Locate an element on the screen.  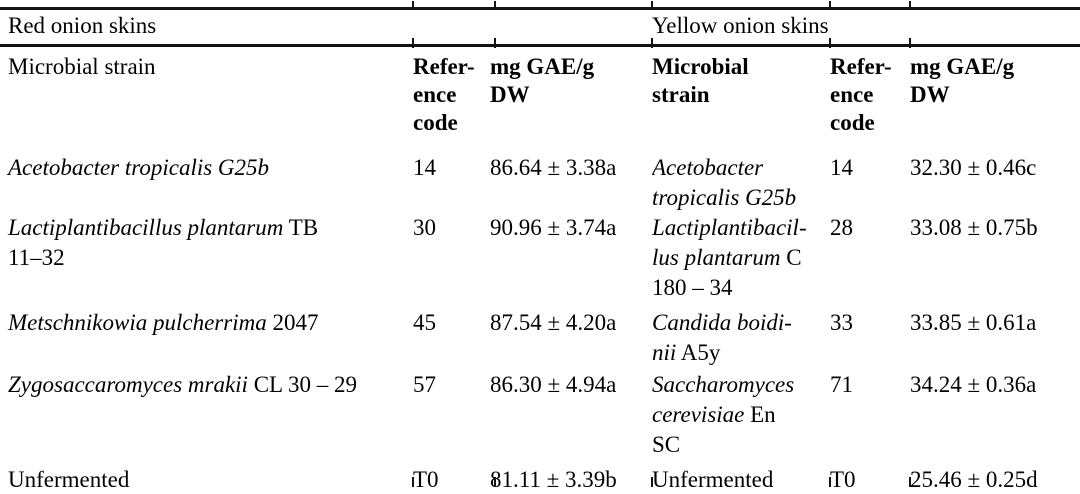
group-header-row: Red onion skins Yellow onion skins is located at coordinates (540, 27).